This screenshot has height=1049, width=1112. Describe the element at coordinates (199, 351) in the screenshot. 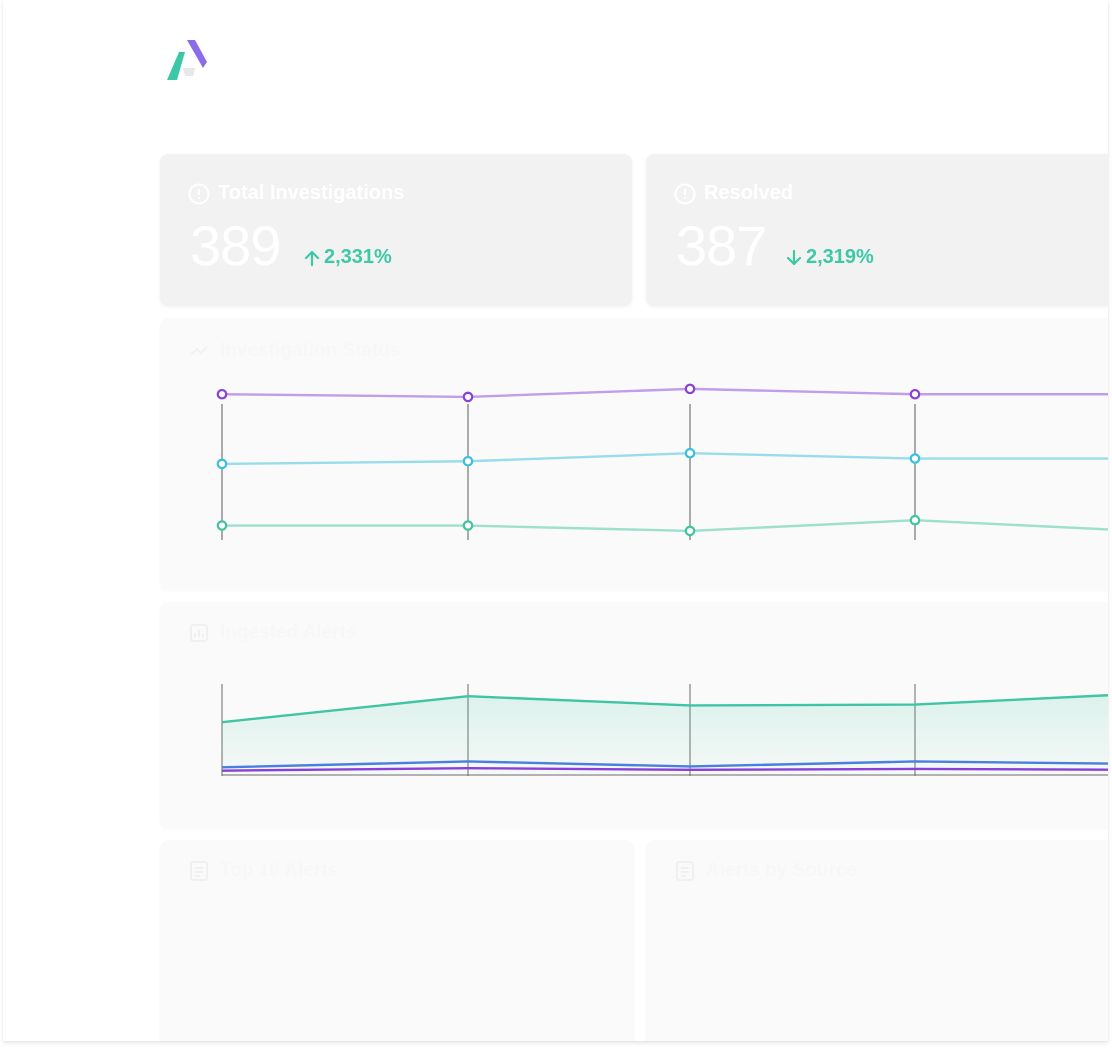

I see `trend-icon` at that location.